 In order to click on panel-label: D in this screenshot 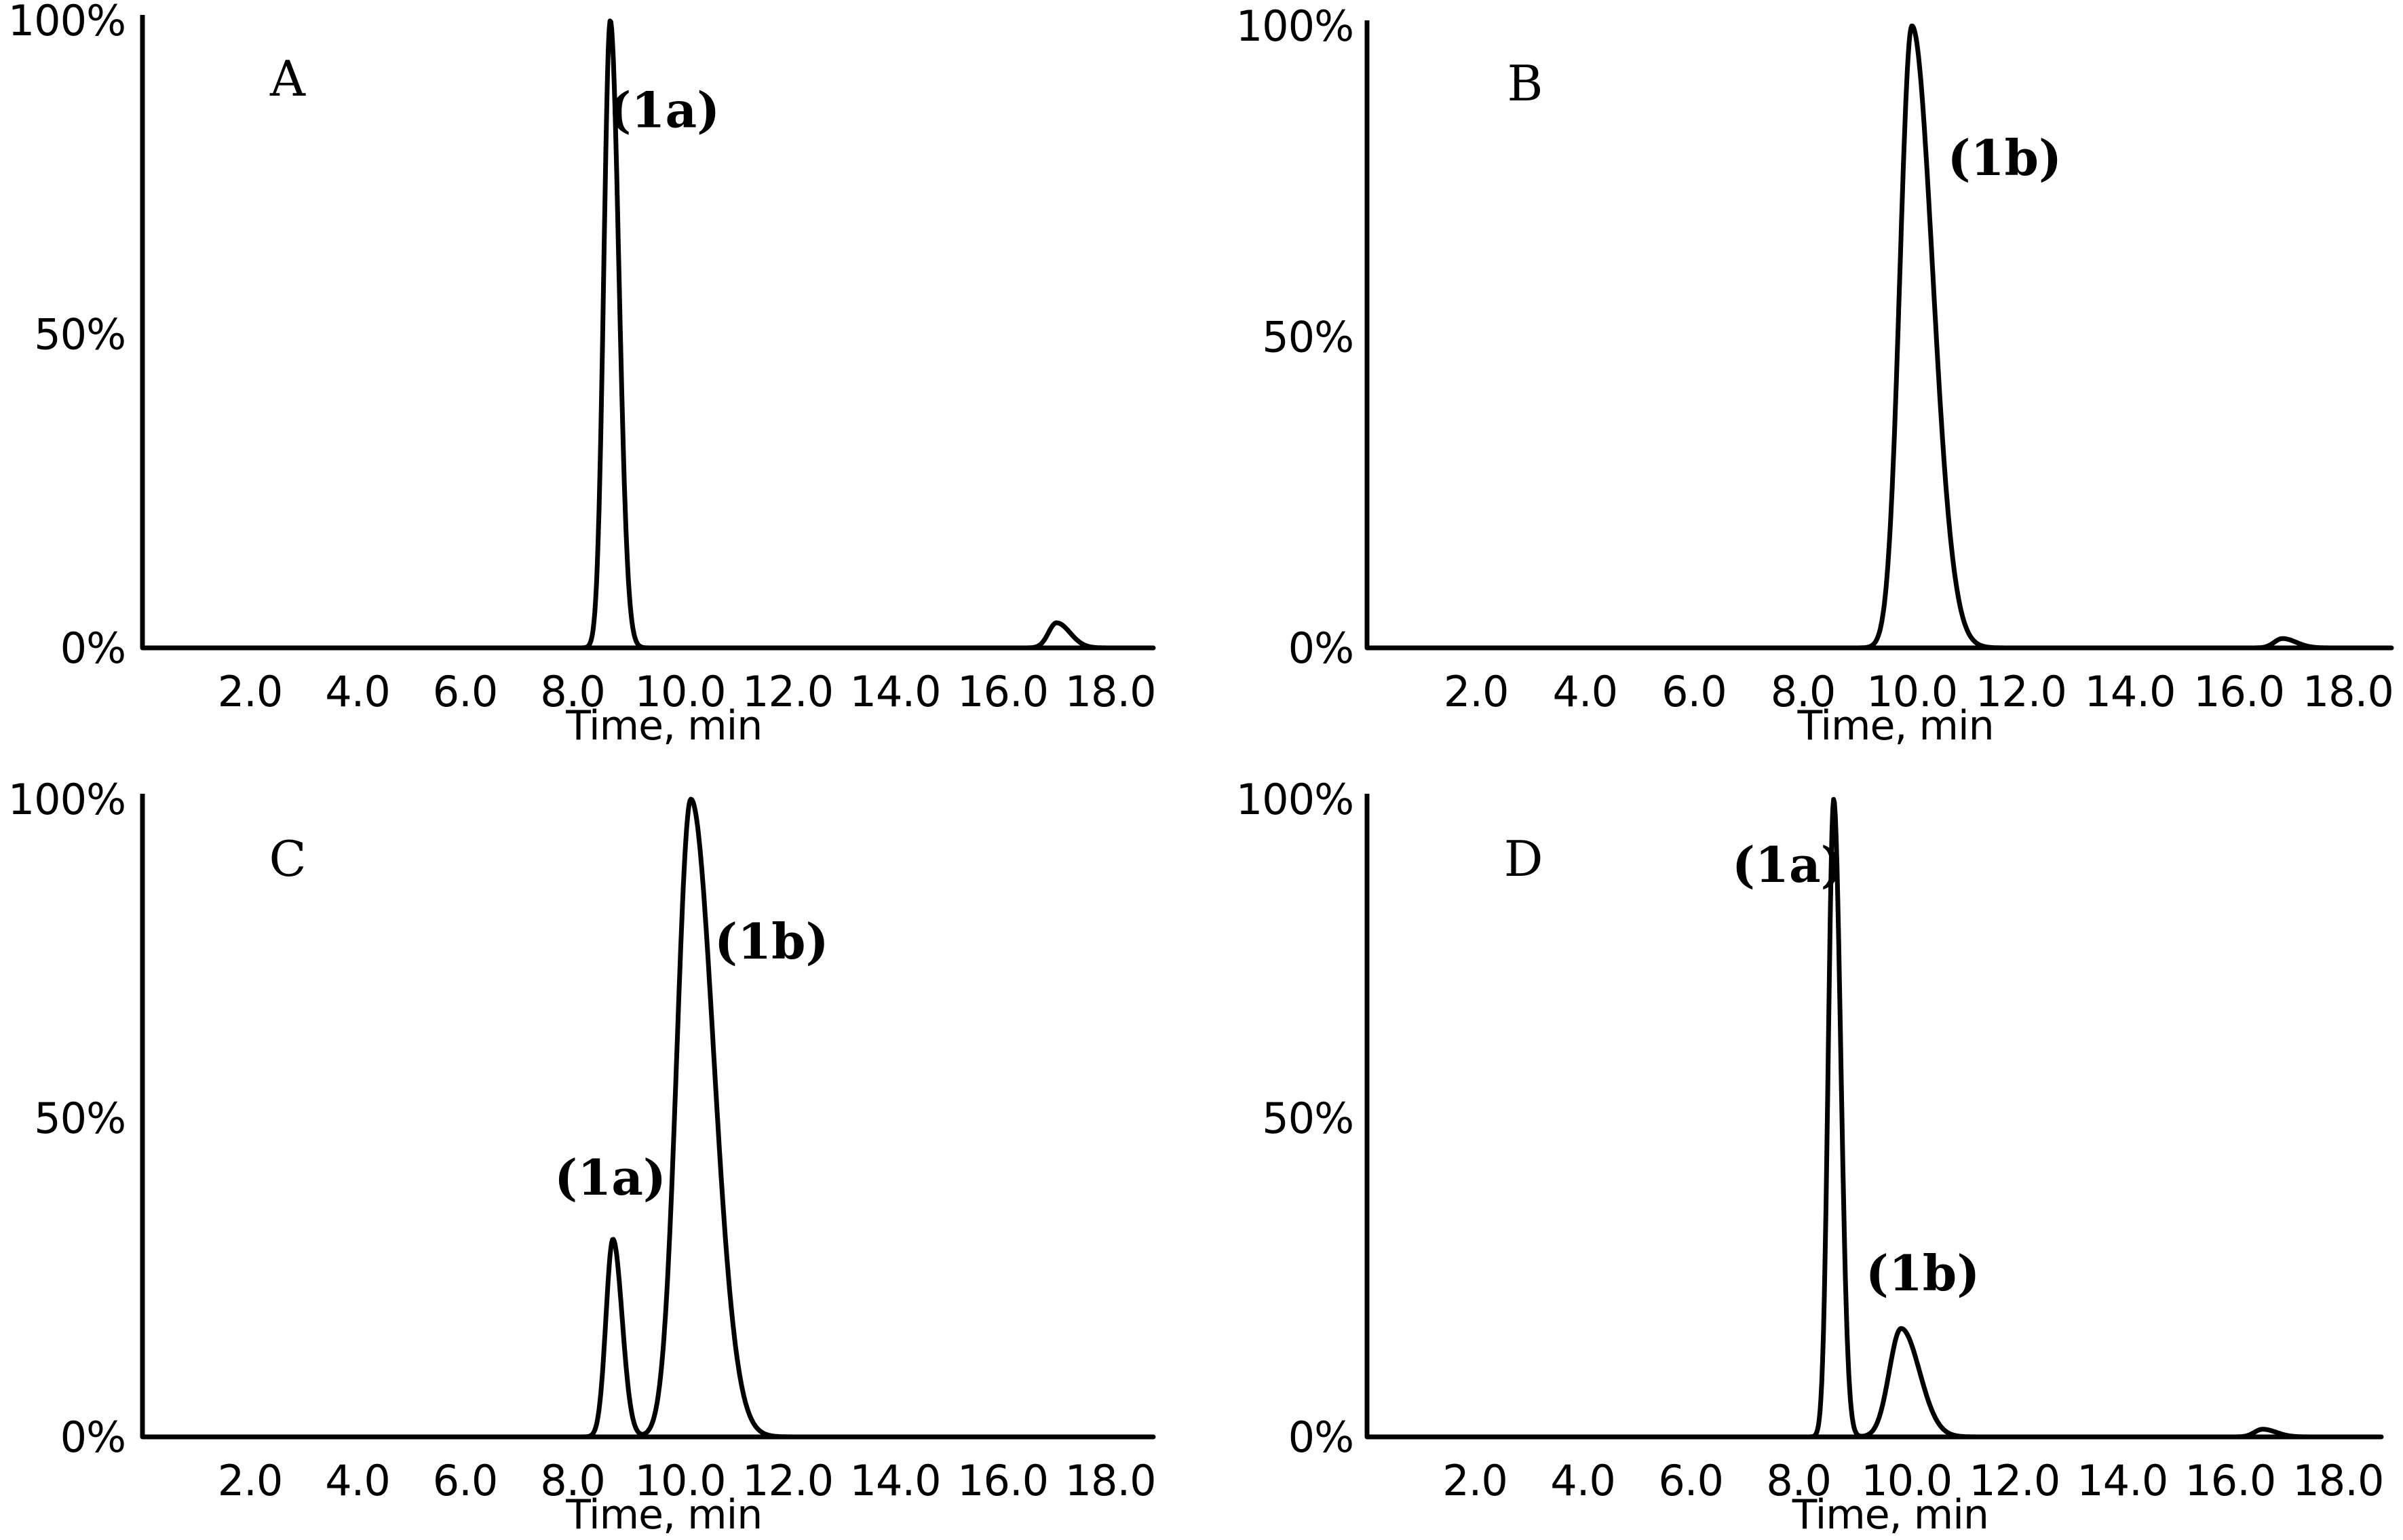, I will do `click(1523, 858)`.